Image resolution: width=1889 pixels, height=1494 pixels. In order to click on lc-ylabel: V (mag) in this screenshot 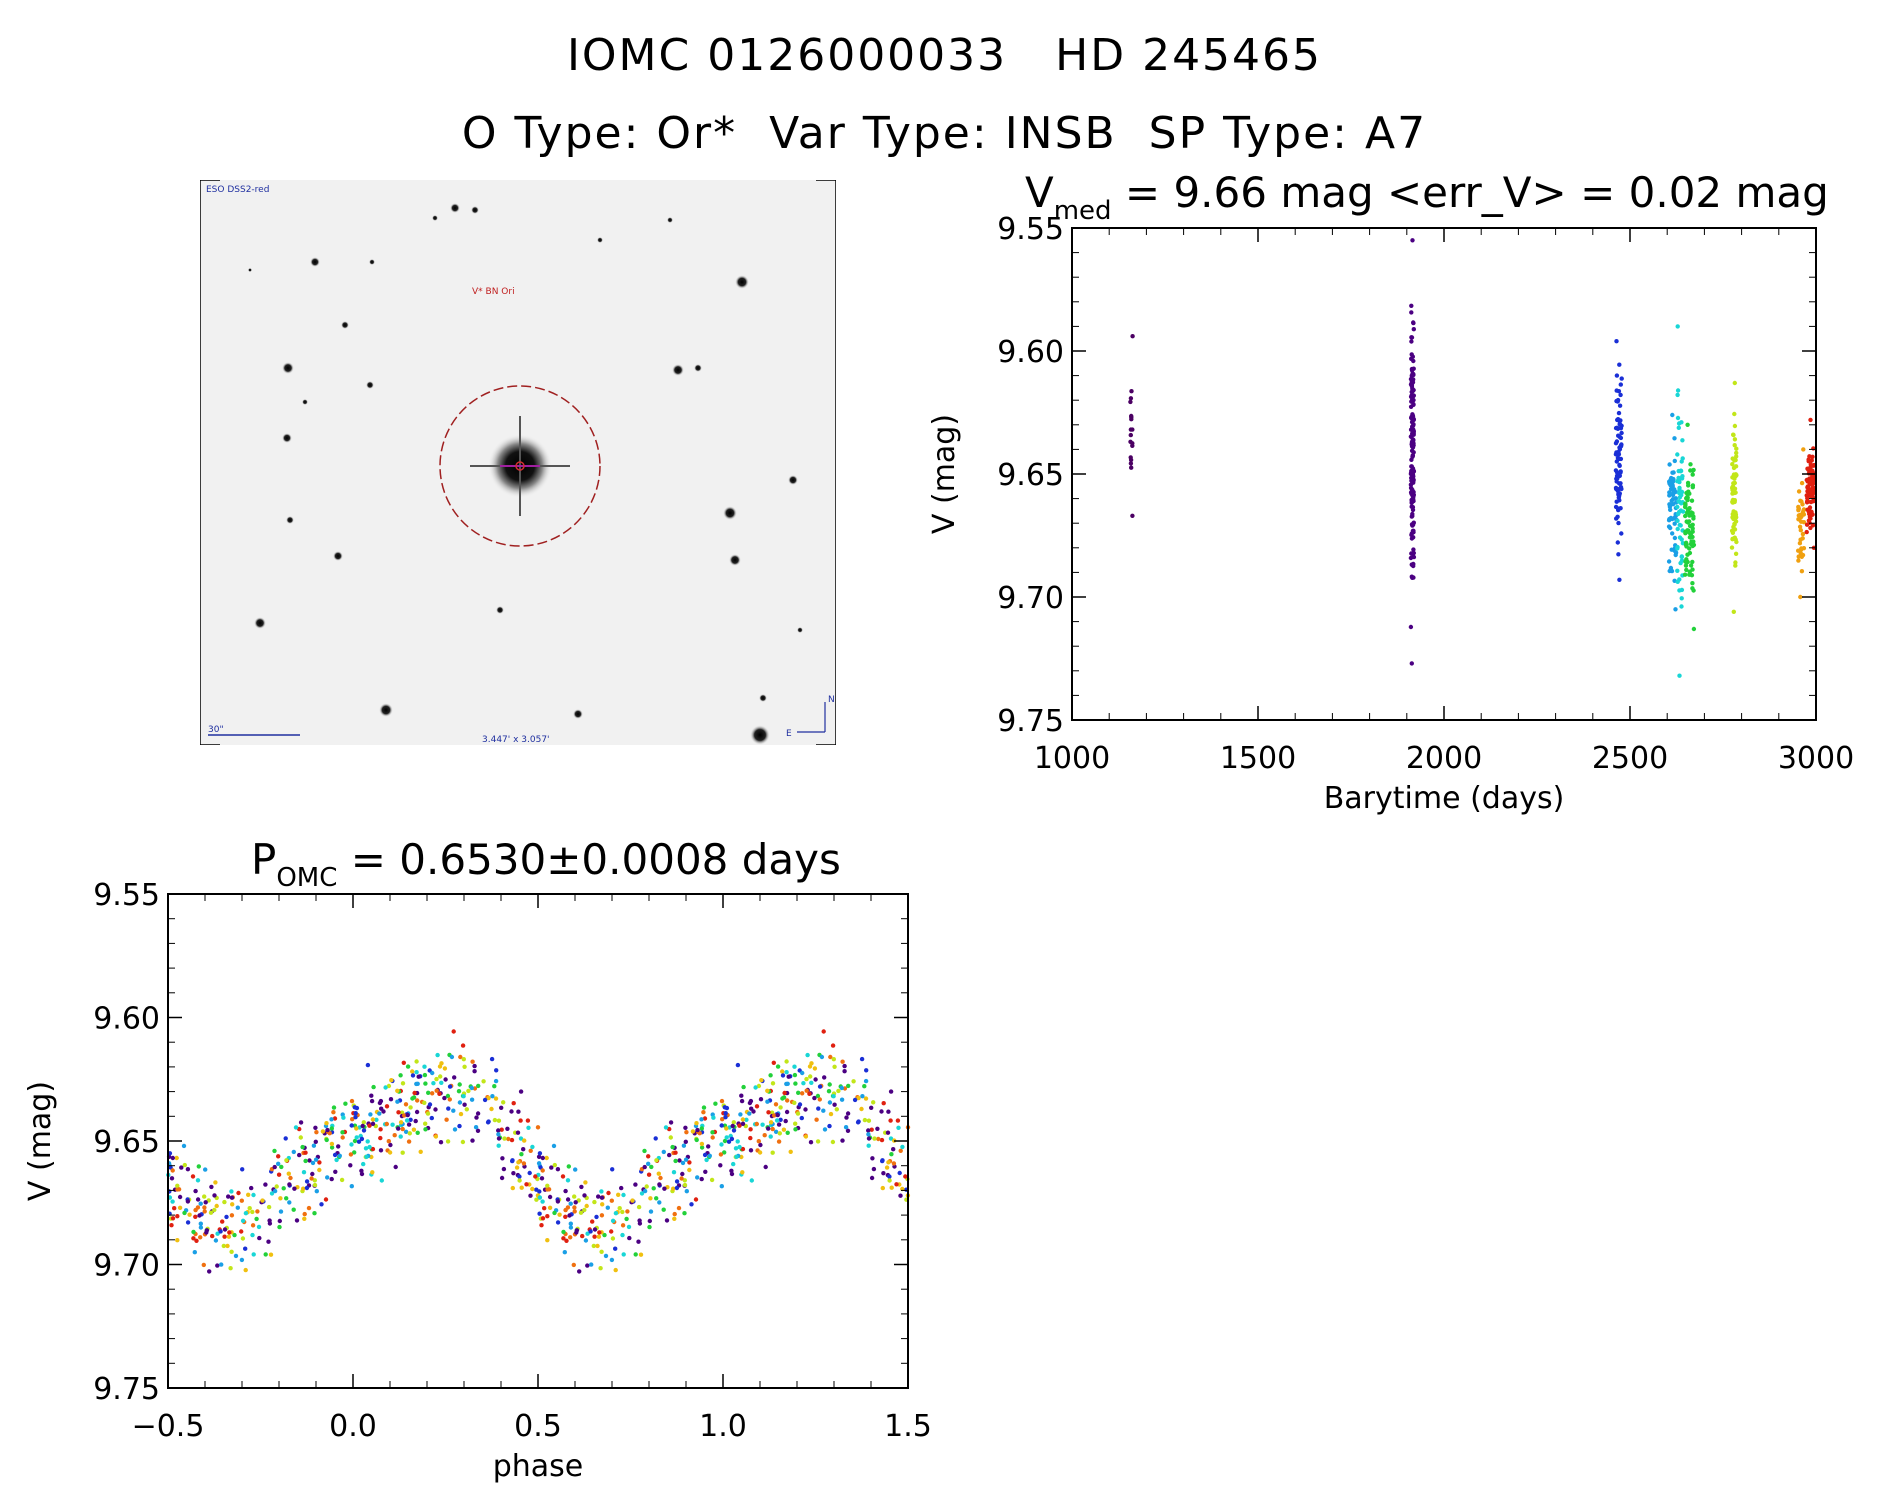, I will do `click(944, 474)`.